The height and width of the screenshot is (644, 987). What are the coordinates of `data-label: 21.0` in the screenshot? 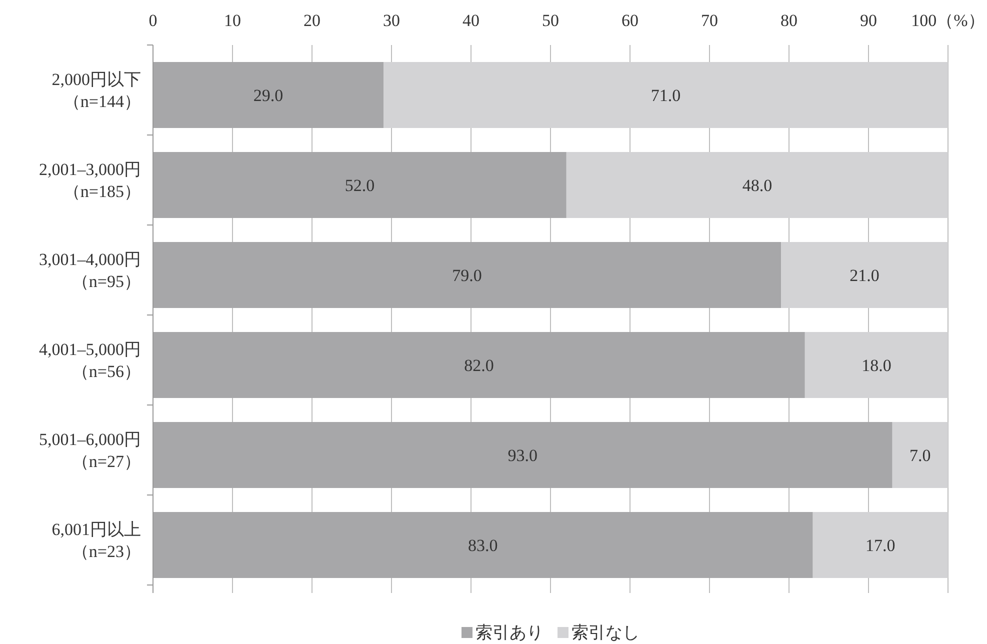 It's located at (865, 275).